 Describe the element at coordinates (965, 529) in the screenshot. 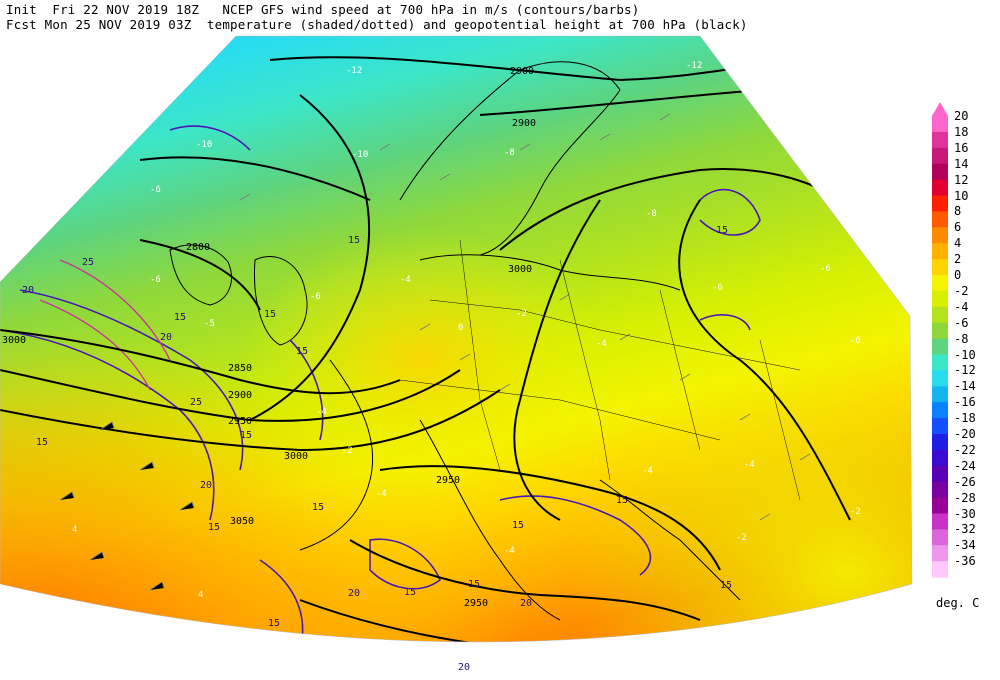

I see `colorbar-tick-label: -32` at that location.